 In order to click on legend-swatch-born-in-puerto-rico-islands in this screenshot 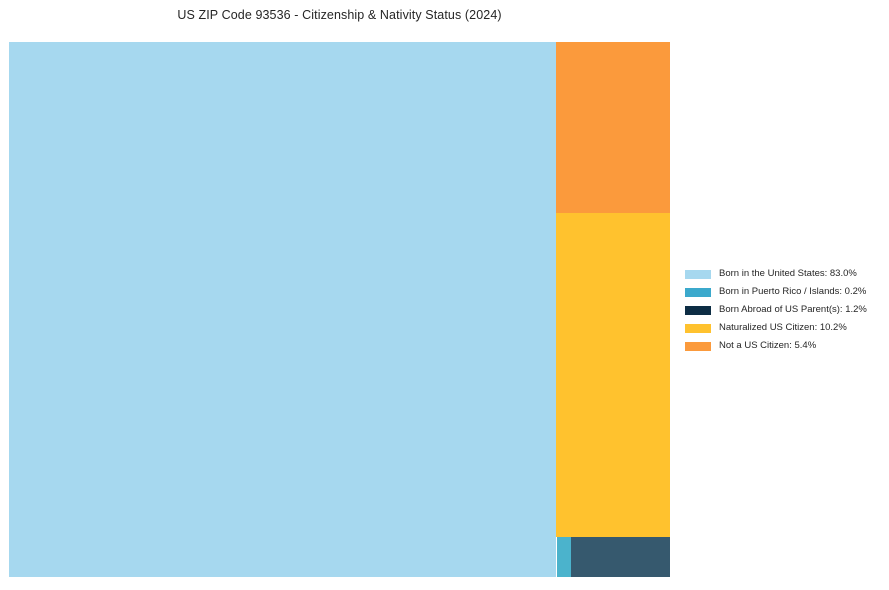, I will do `click(698, 292)`.